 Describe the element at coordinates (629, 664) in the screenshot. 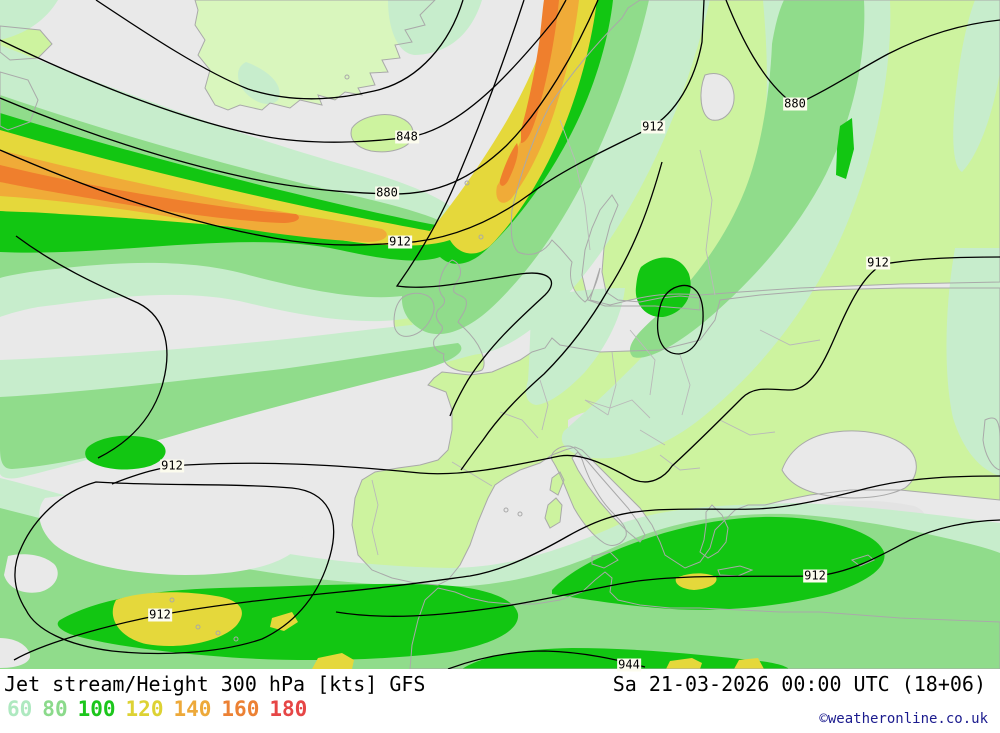

I see `contour-label: 944` at that location.